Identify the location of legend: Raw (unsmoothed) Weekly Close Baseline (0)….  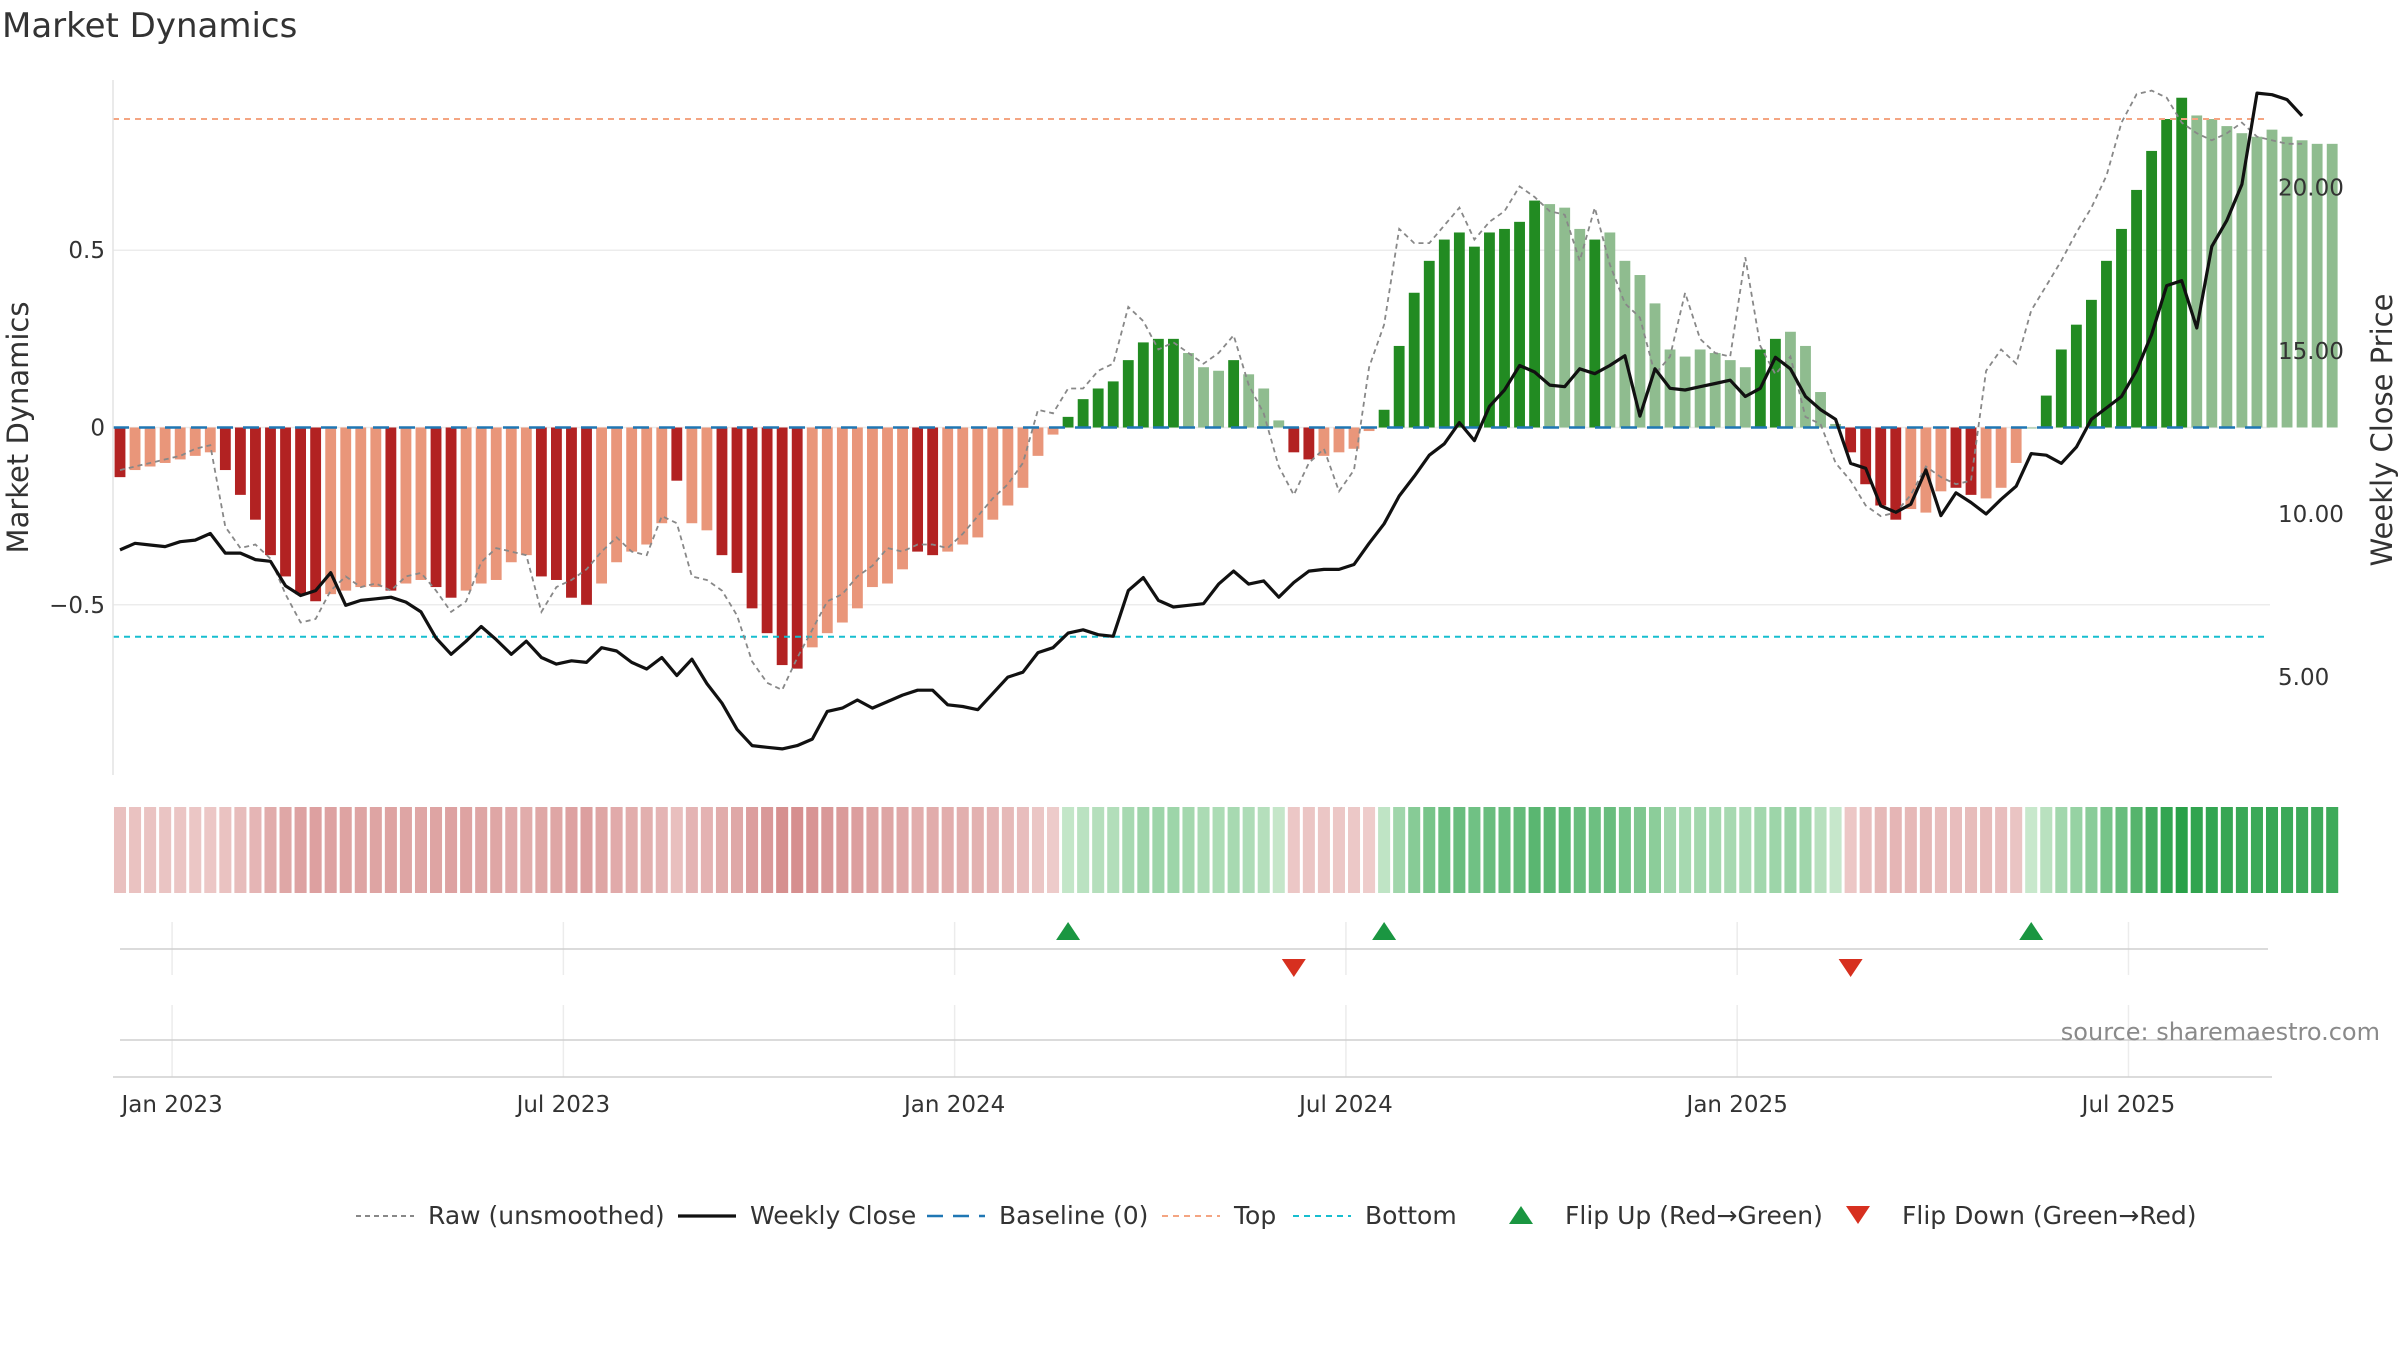
(1276, 1215).